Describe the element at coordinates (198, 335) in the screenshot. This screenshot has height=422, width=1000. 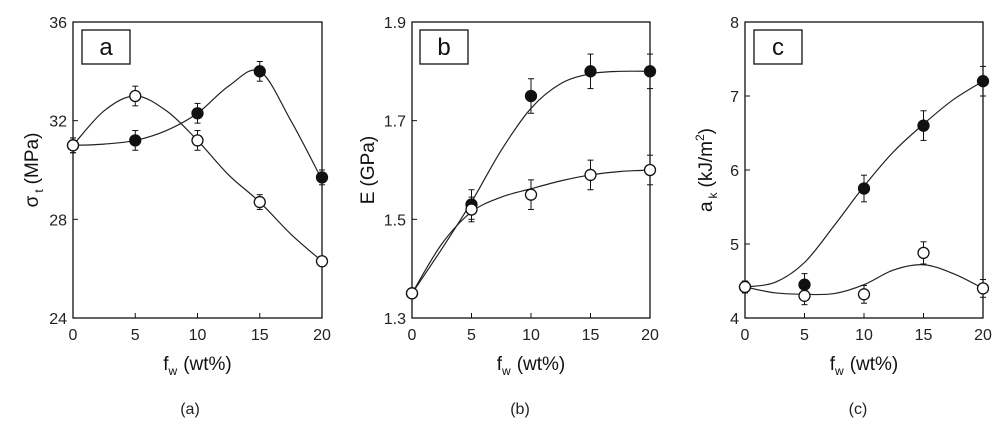
I see `chart-0-x-tick-label-2: 10` at that location.